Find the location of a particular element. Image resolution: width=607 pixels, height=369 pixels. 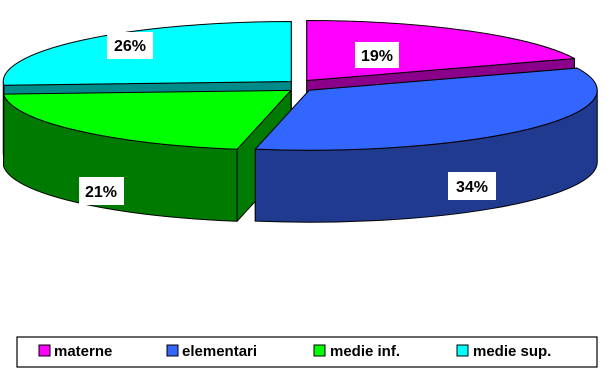

slice-label-materne: 19% is located at coordinates (377, 55).